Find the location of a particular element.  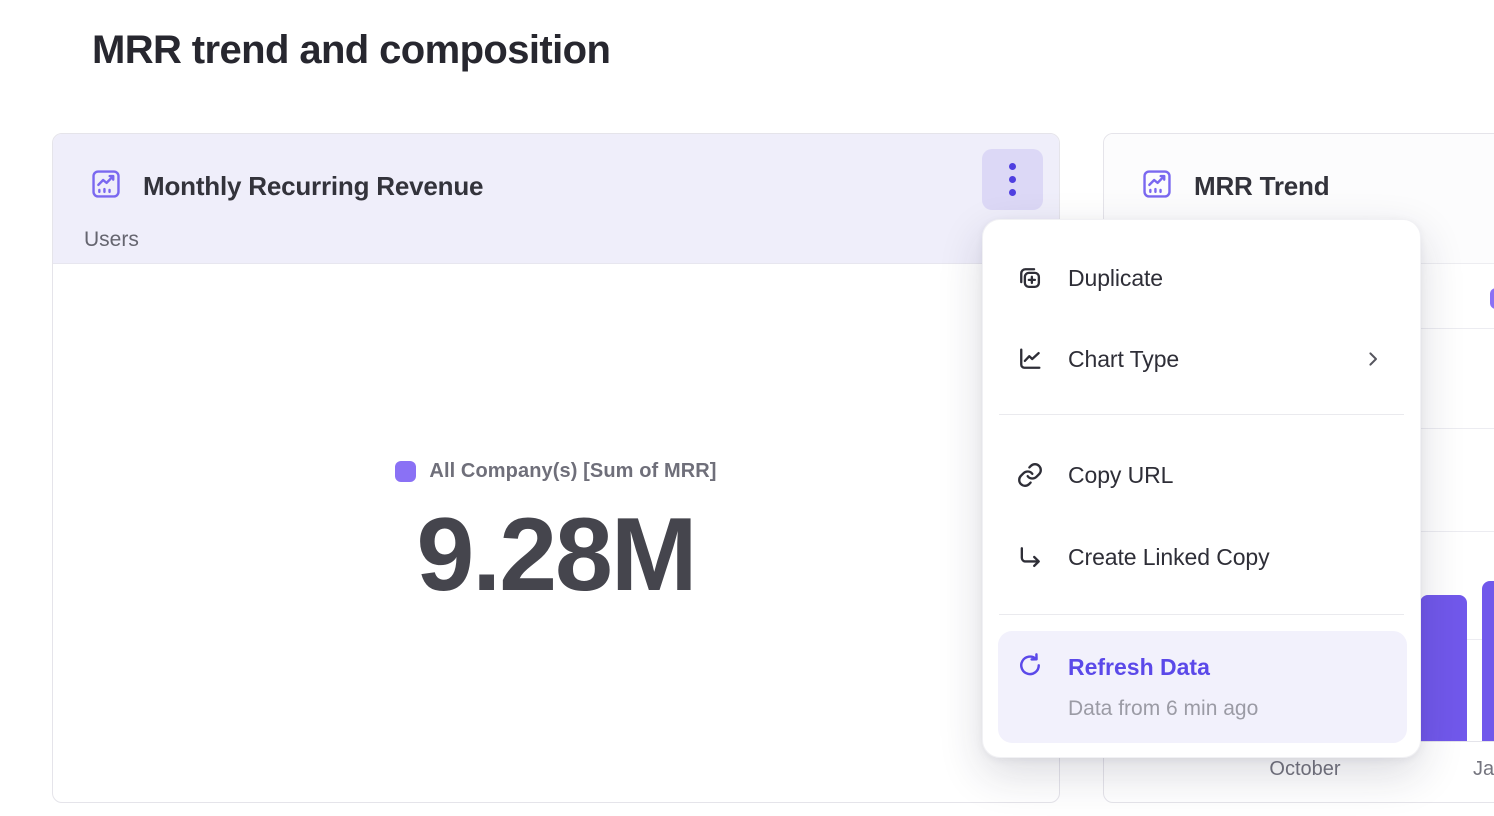

kpi-legend: All Company(s) [Sum of MRR] is located at coordinates (555, 471).